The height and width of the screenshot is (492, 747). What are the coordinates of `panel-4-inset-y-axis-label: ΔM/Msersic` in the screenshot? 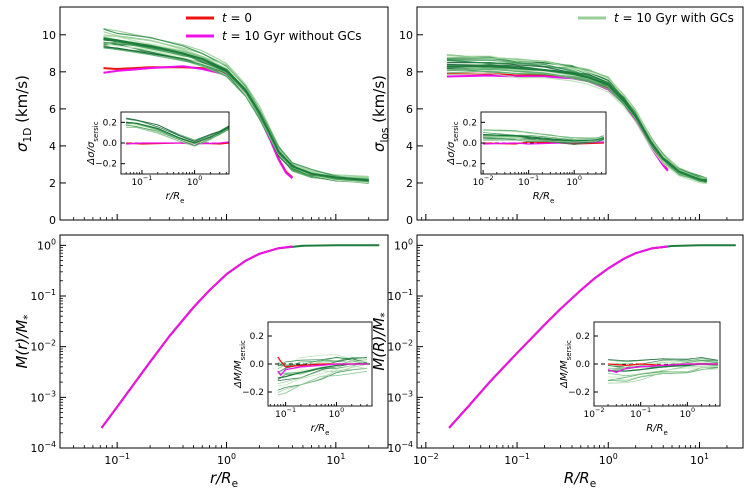 It's located at (566, 364).